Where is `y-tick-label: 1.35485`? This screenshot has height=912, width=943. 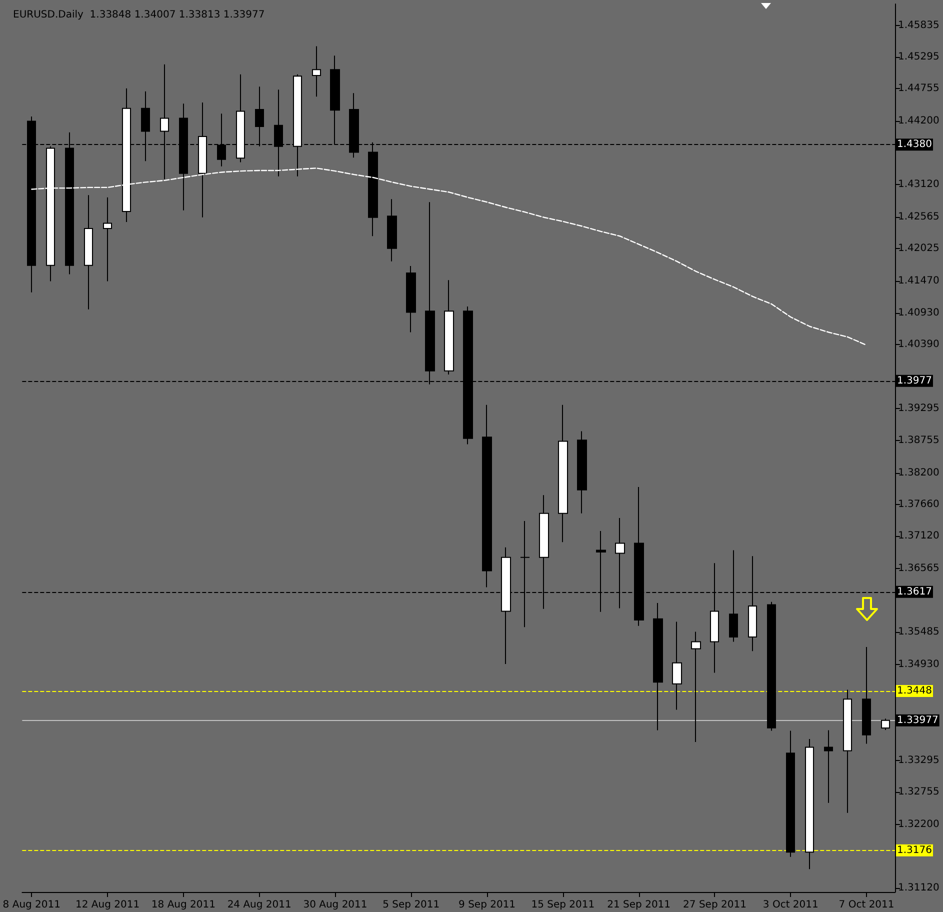
y-tick-label: 1.35485 is located at coordinates (919, 632).